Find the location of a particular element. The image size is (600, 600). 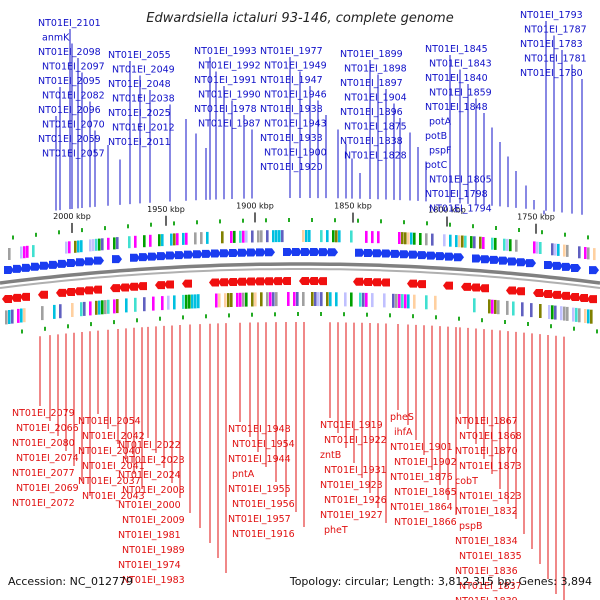

reverse-gene-label: NT01EI_1835 is located at coordinates (490, 556).